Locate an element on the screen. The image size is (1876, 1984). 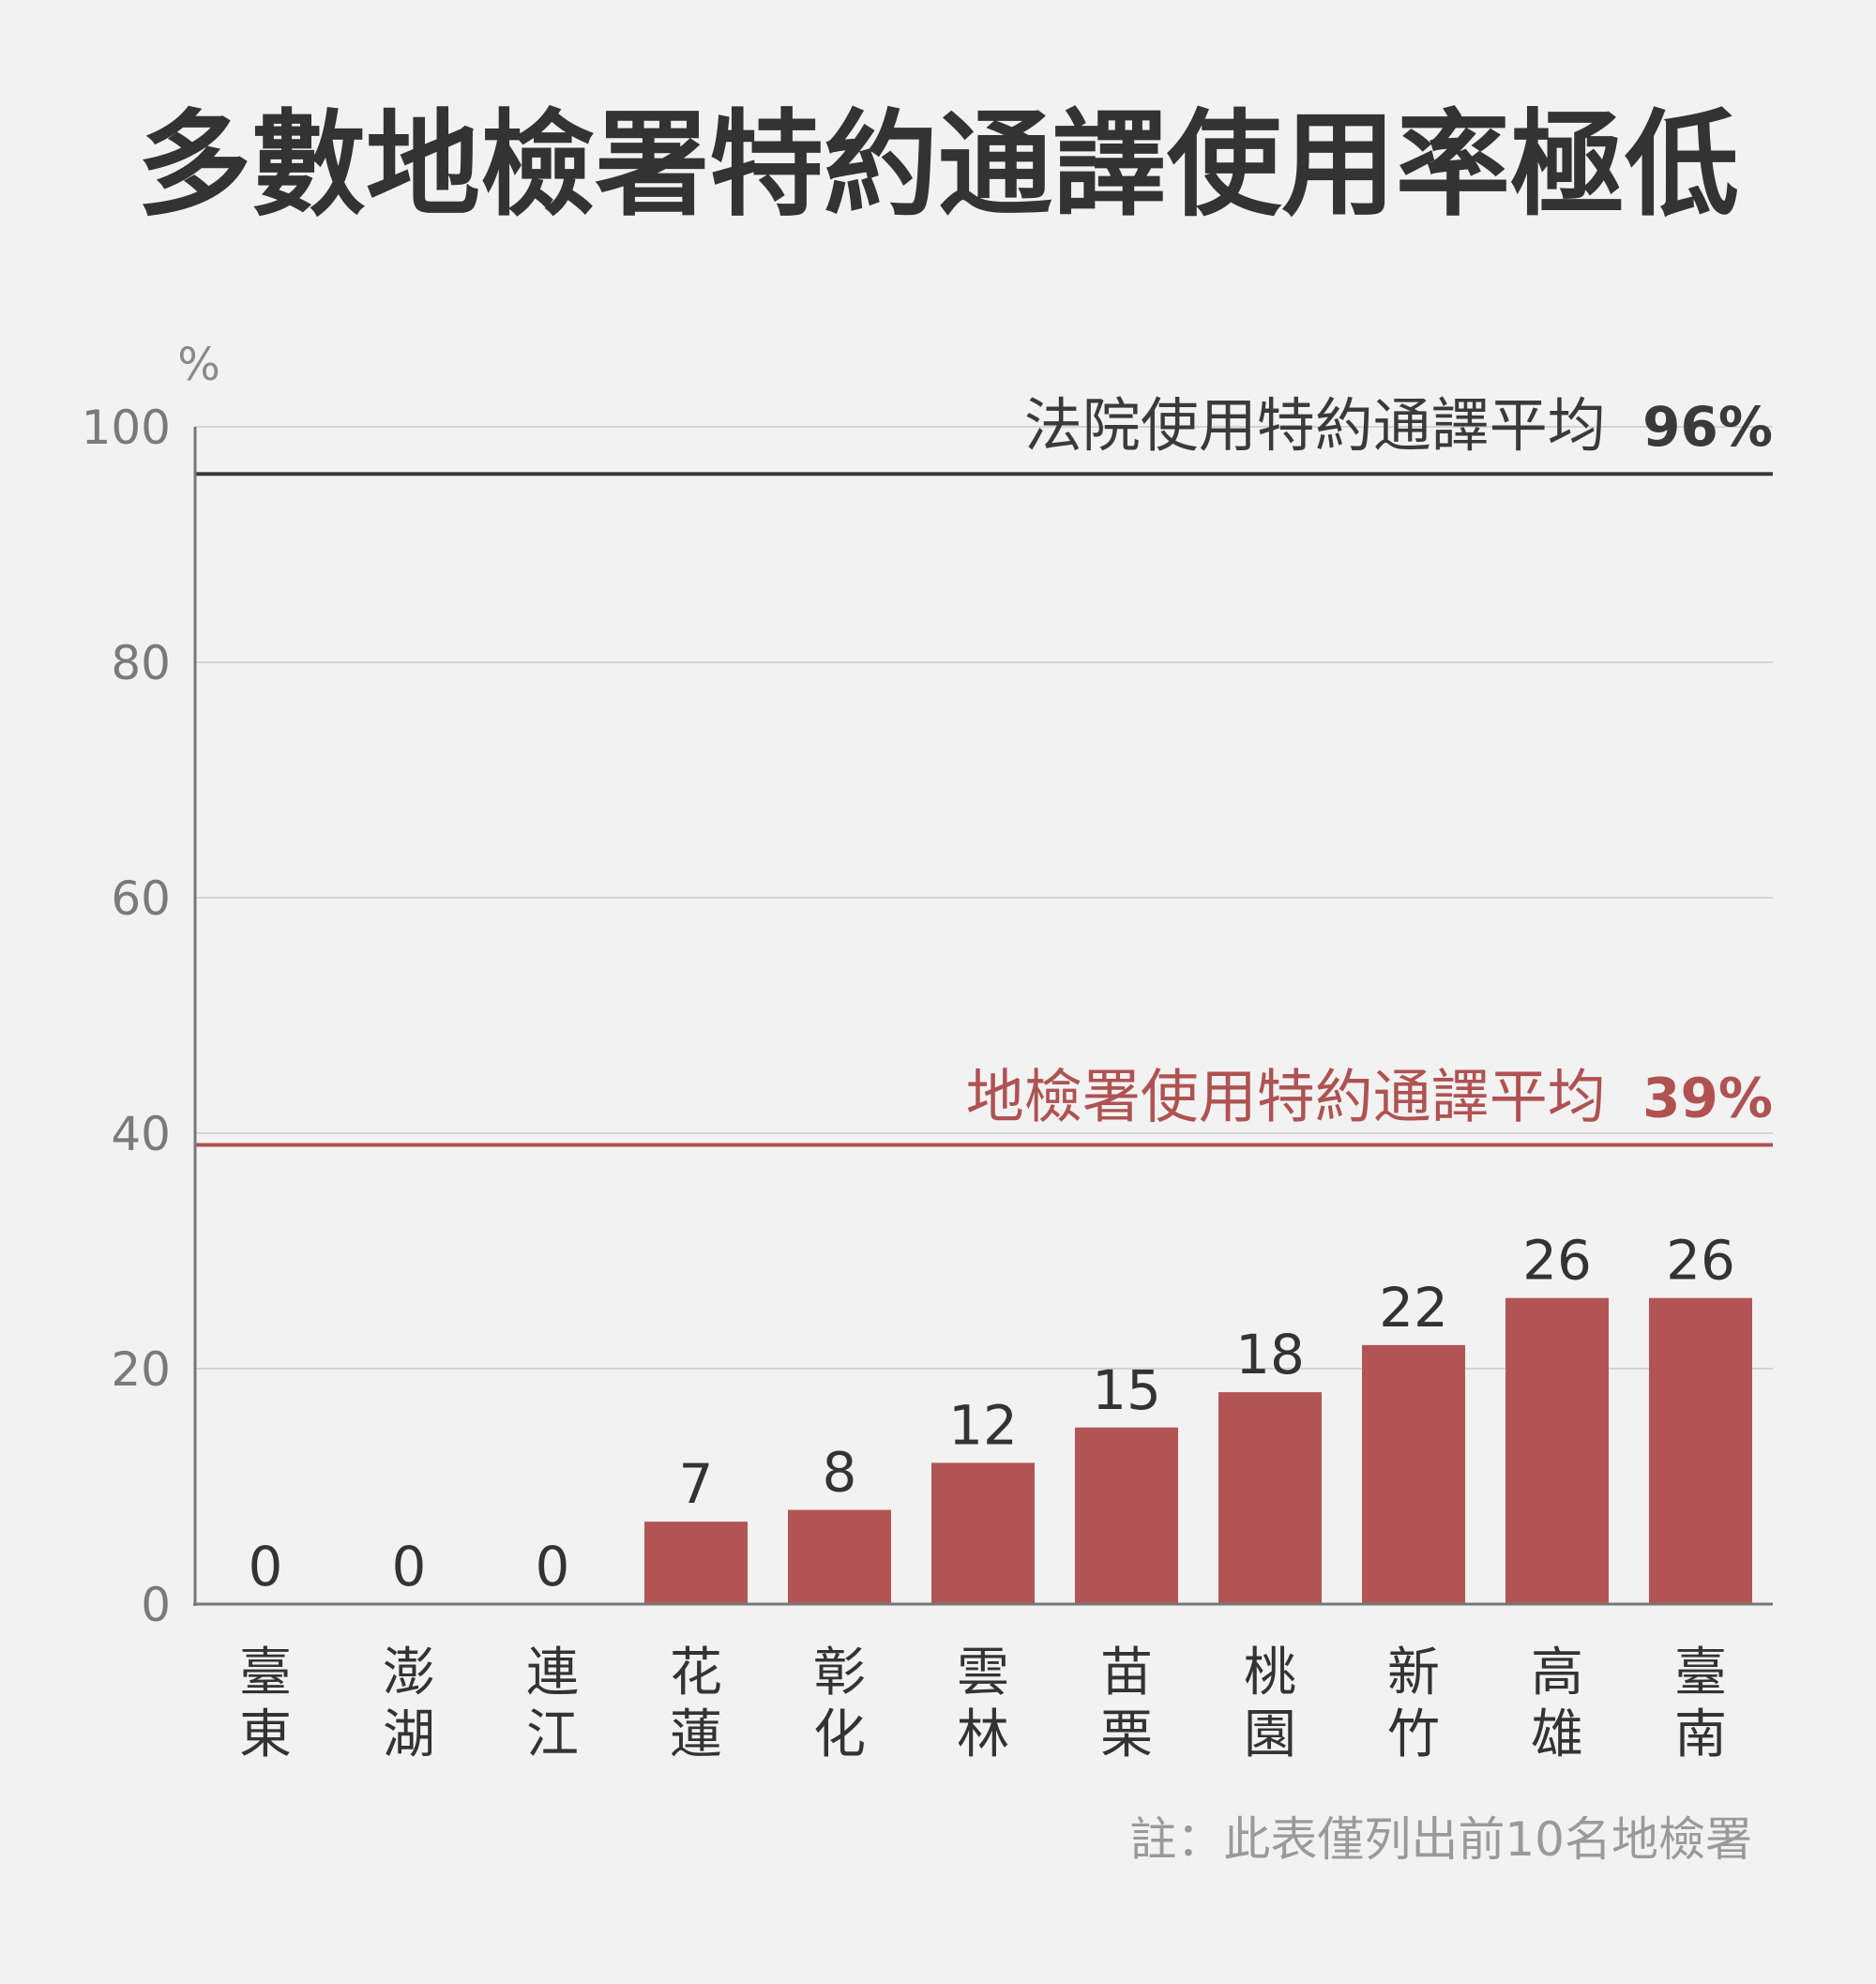
x-tick-label: 高 is located at coordinates (1557, 1673).